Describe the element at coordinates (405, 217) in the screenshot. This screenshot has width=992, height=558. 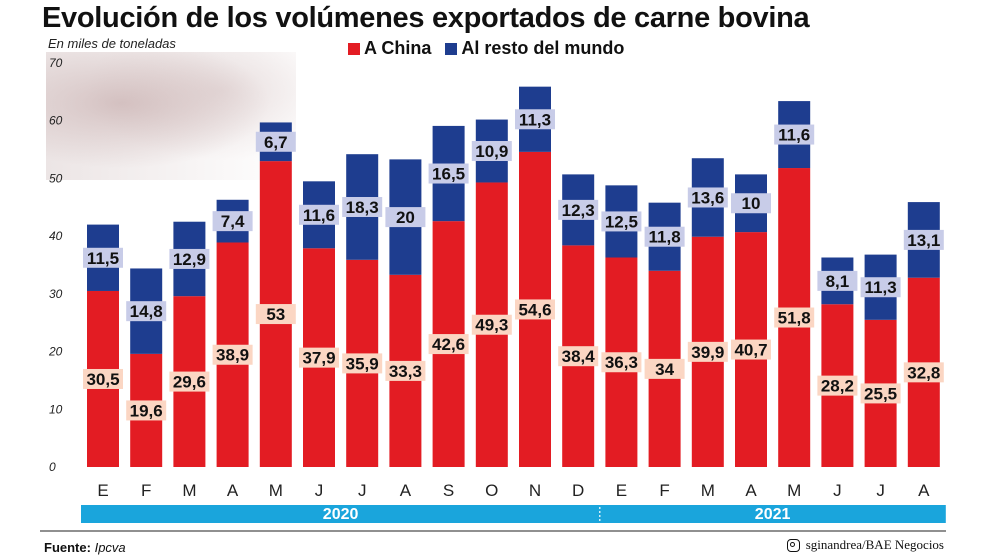
I see `data-label-rest: 20` at that location.